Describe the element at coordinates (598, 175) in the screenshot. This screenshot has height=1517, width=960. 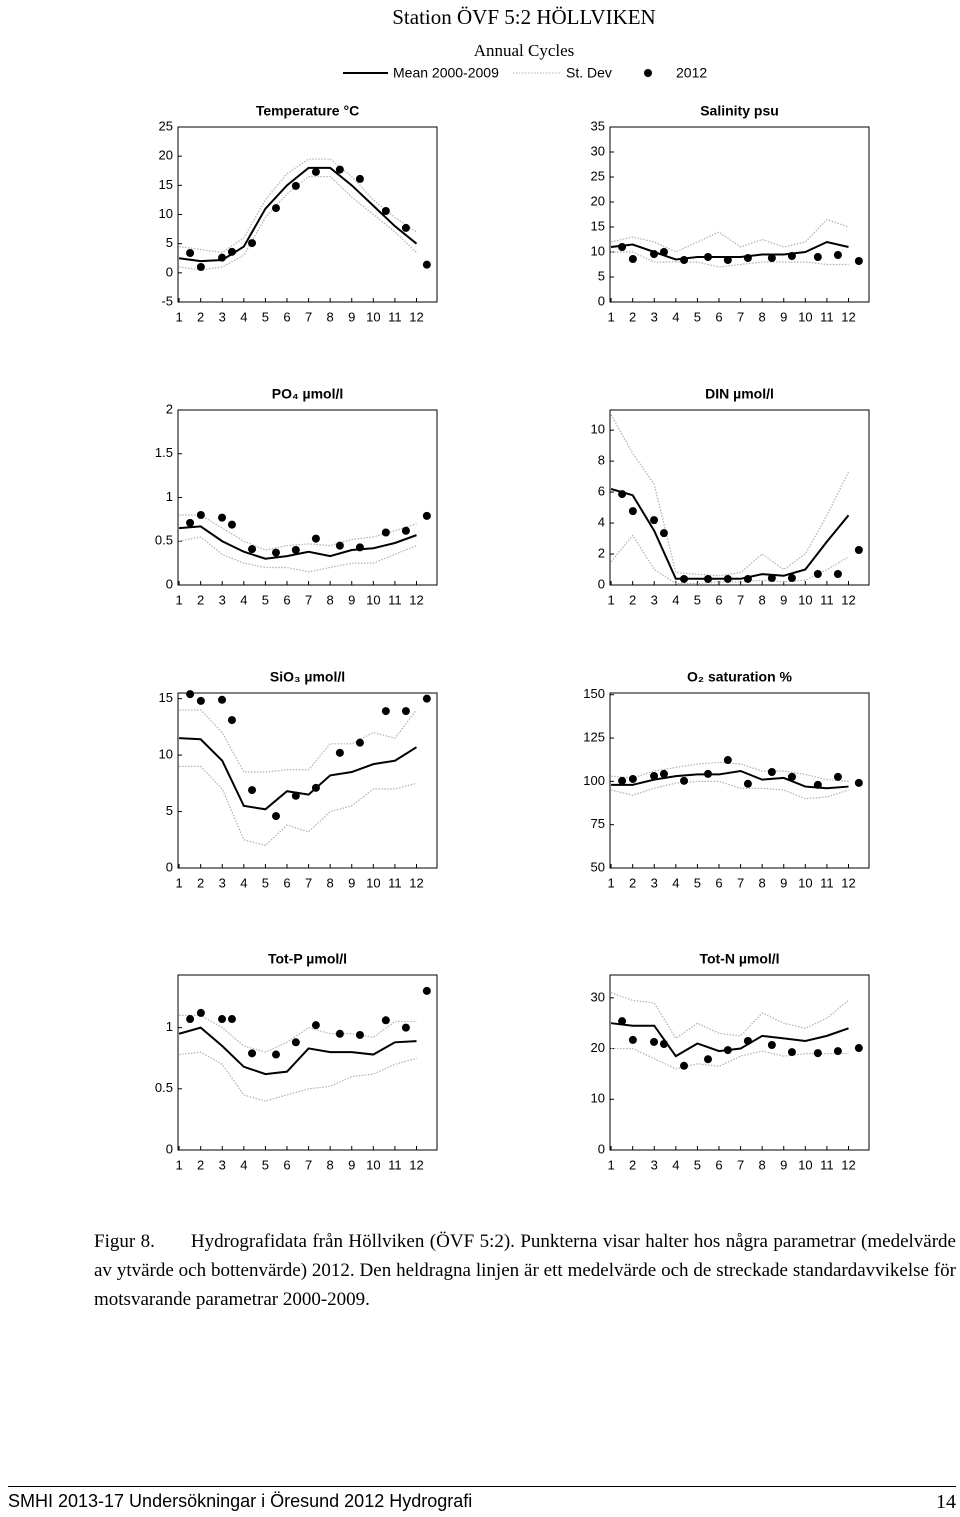
I see `y-tick-label: 25` at that location.